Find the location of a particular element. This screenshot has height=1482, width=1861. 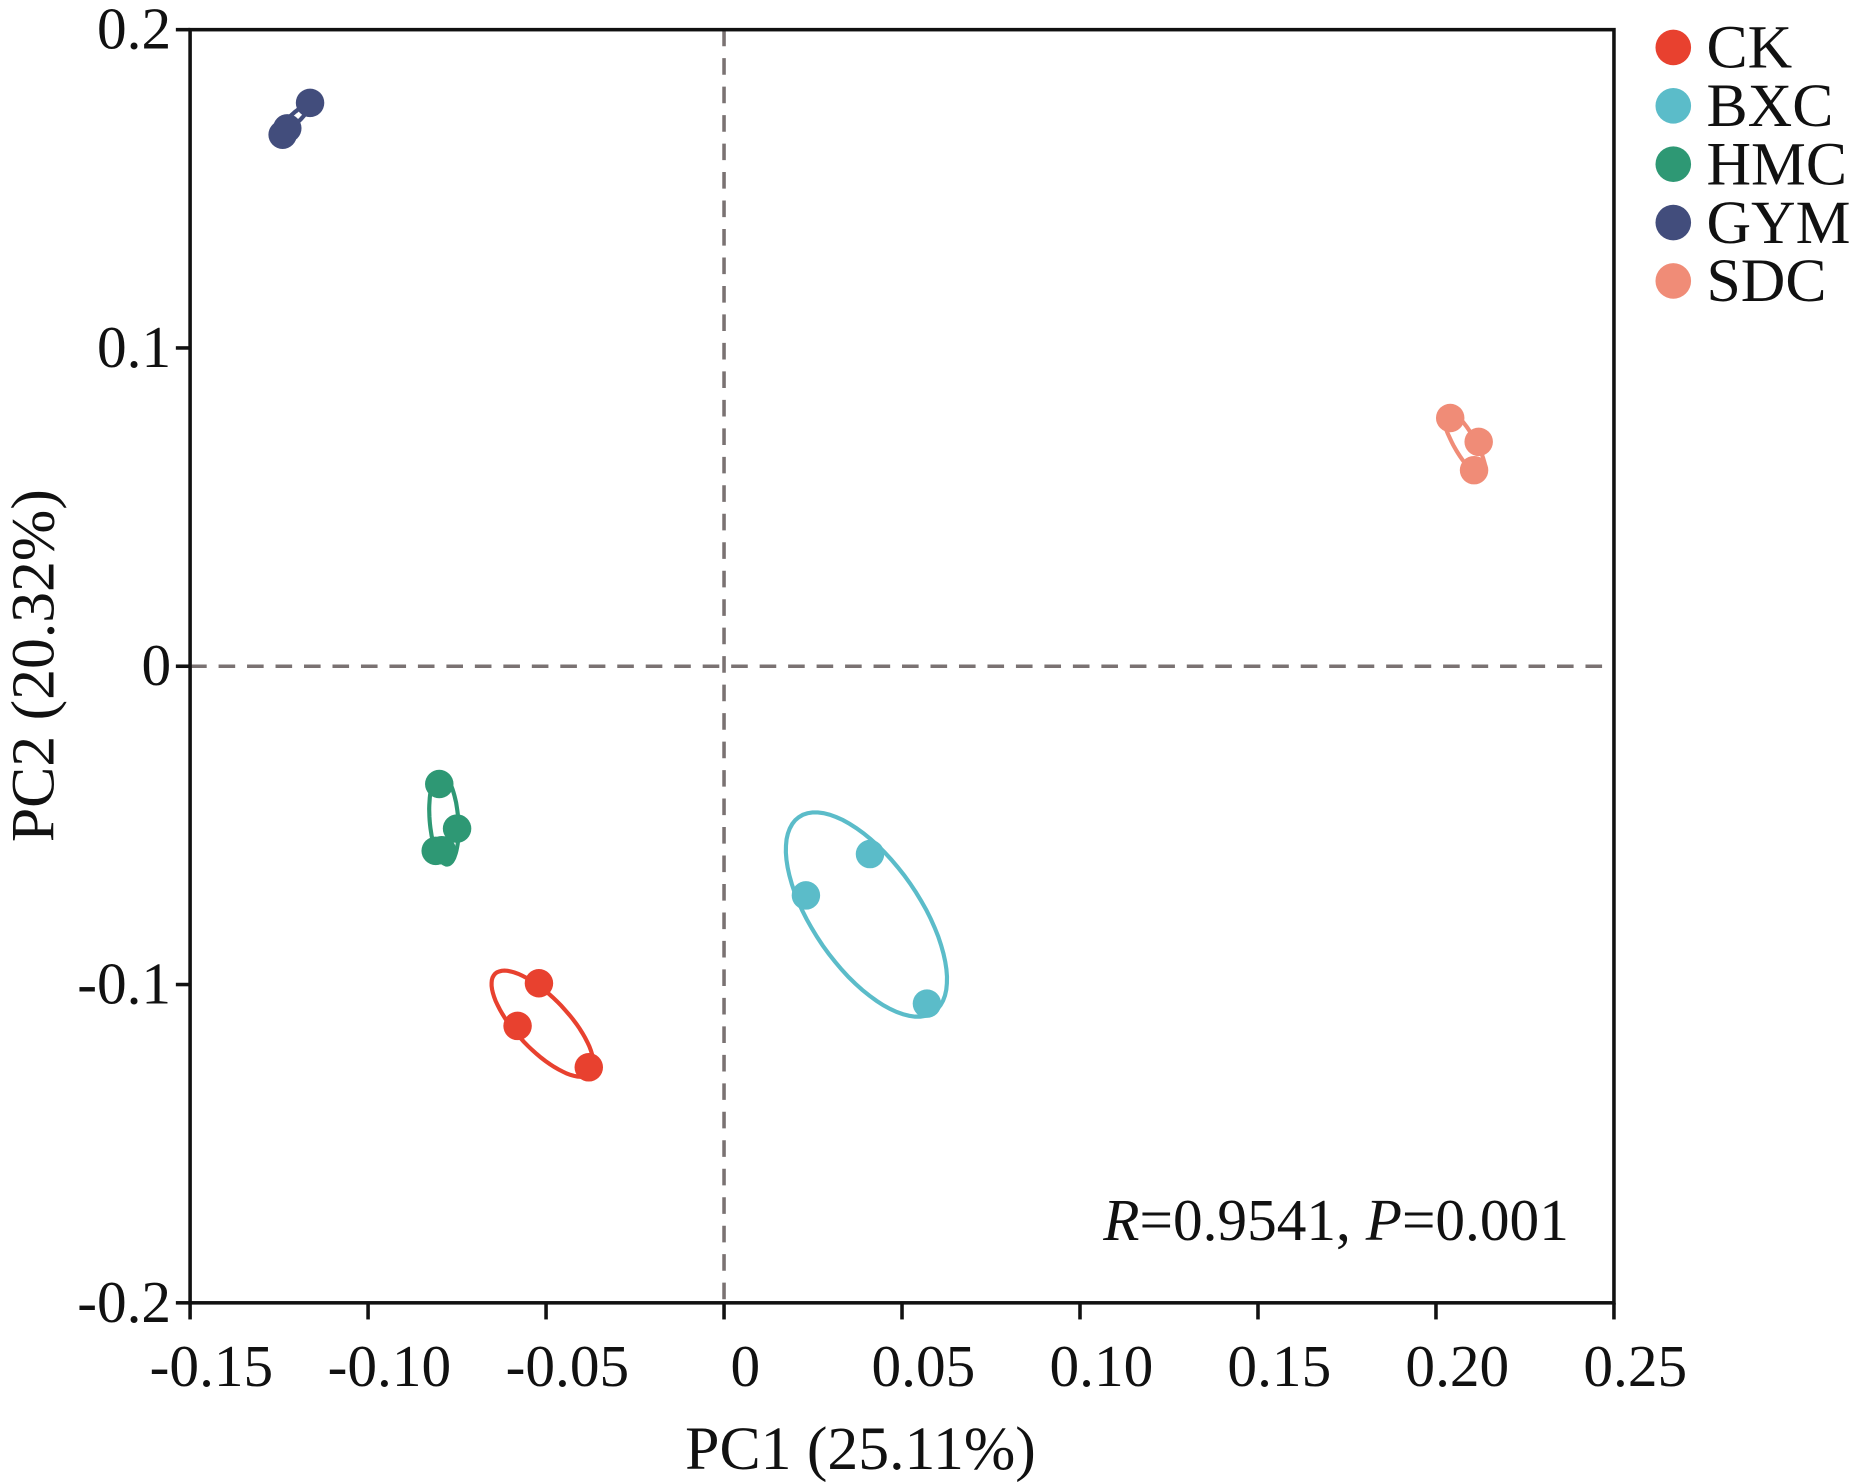

y-tick-label: -0.1 is located at coordinates (124, 984).